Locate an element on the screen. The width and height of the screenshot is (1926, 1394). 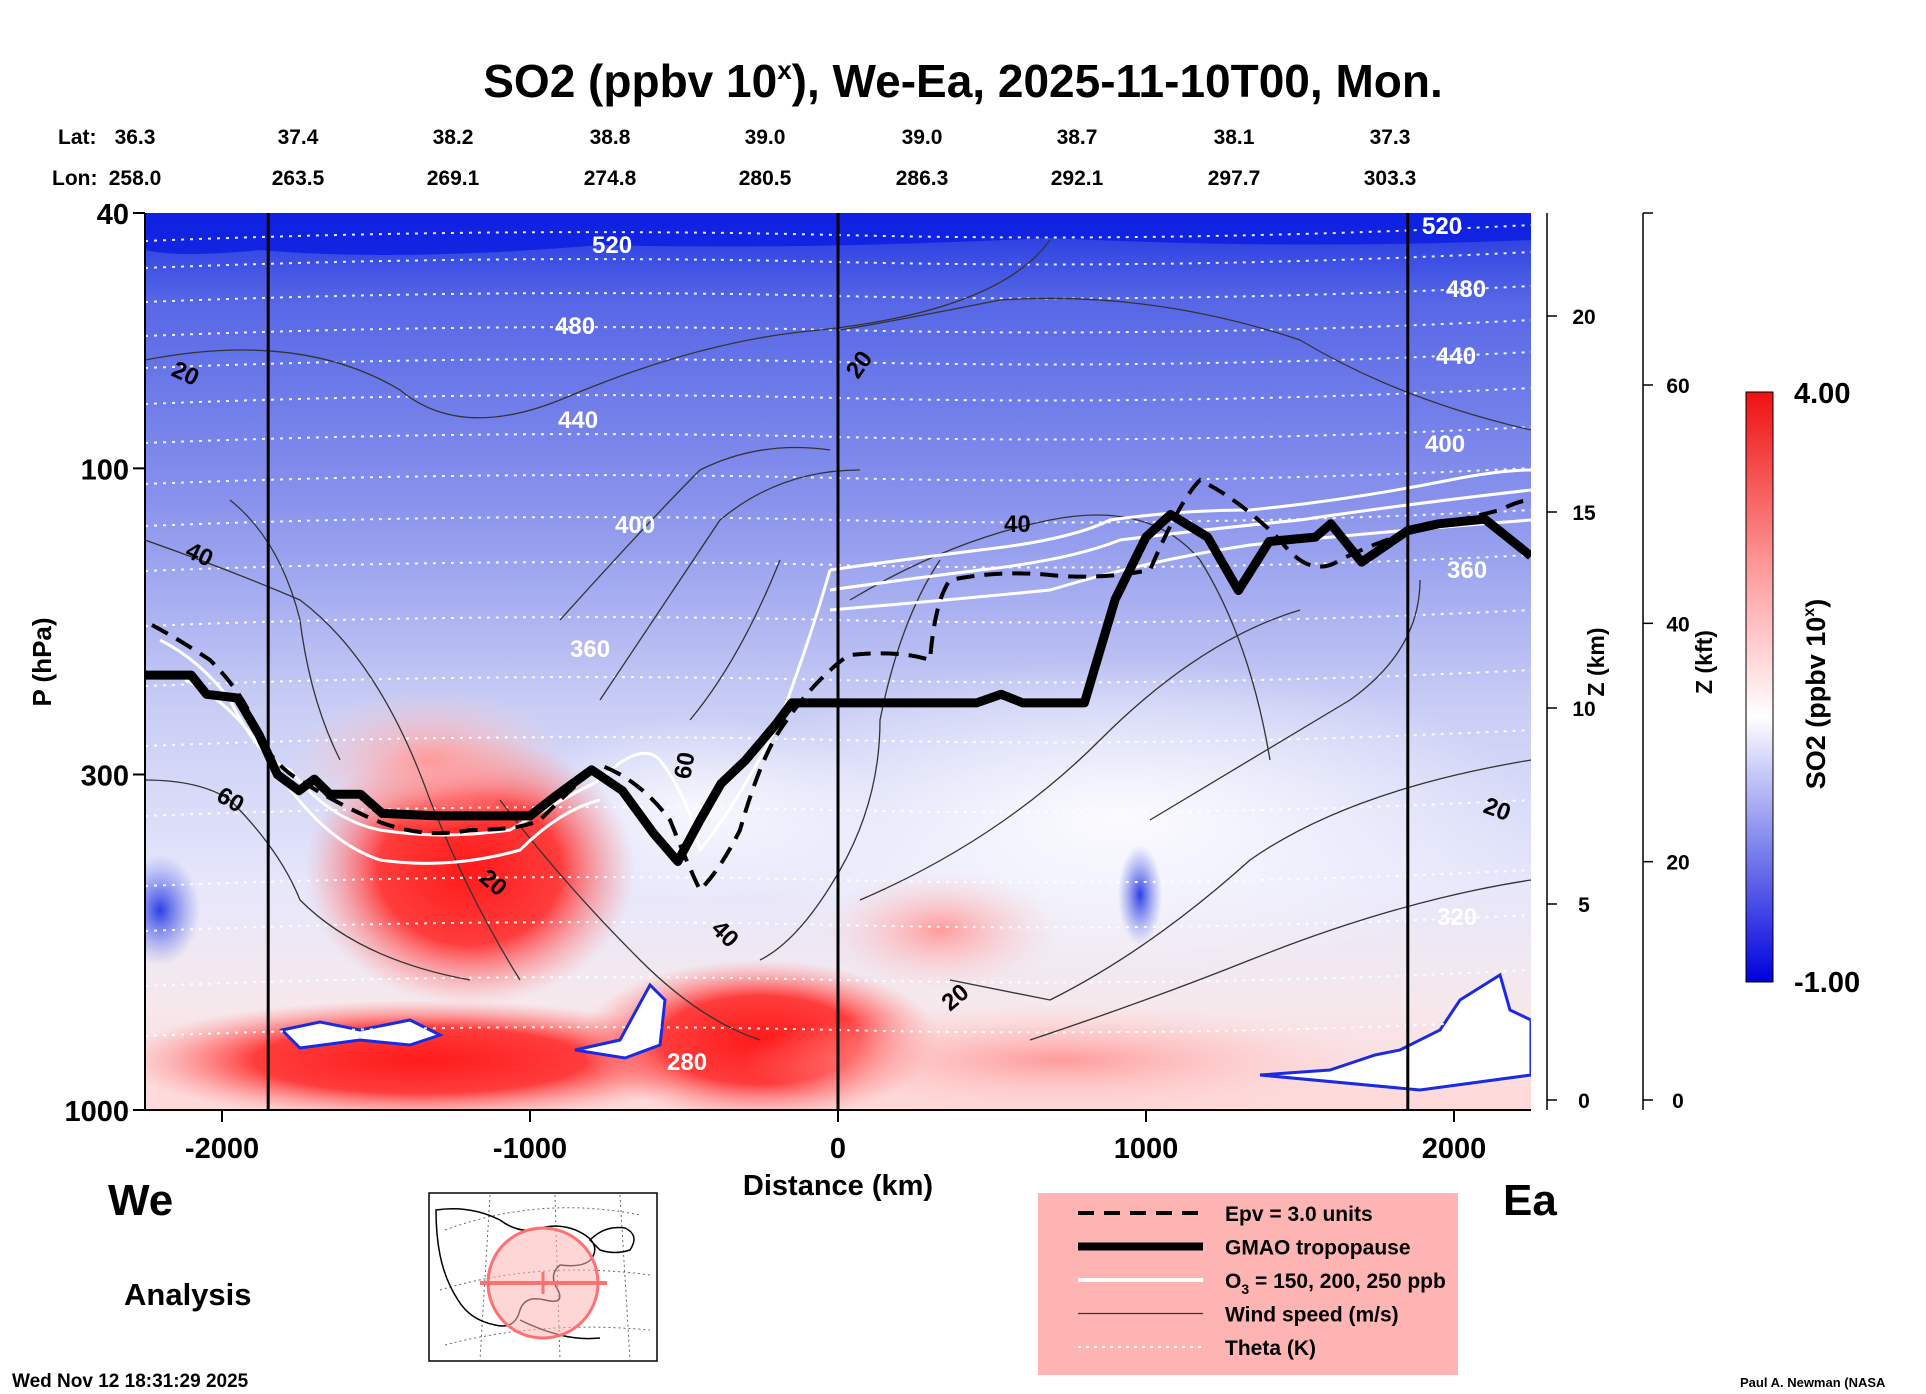
z-km-tick-label-4: 20 is located at coordinates (1583, 317).